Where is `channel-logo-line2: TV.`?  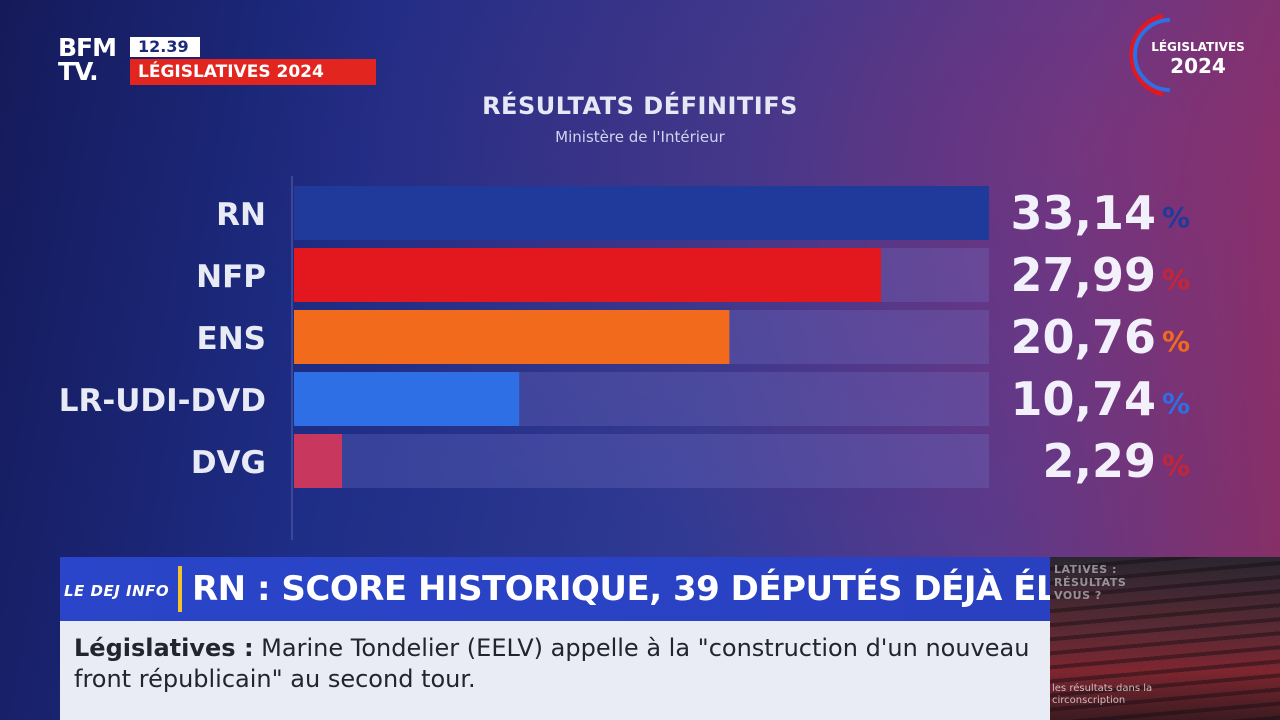
channel-logo-line2: TV. is located at coordinates (78, 71).